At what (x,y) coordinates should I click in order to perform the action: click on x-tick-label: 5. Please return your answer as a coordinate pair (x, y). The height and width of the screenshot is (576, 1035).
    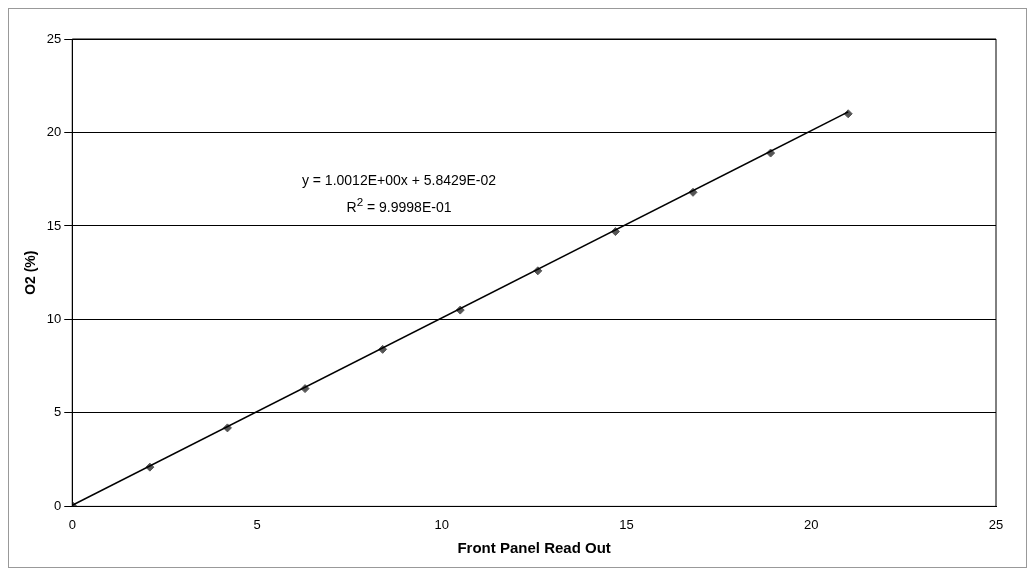
    Looking at the image, I should click on (257, 524).